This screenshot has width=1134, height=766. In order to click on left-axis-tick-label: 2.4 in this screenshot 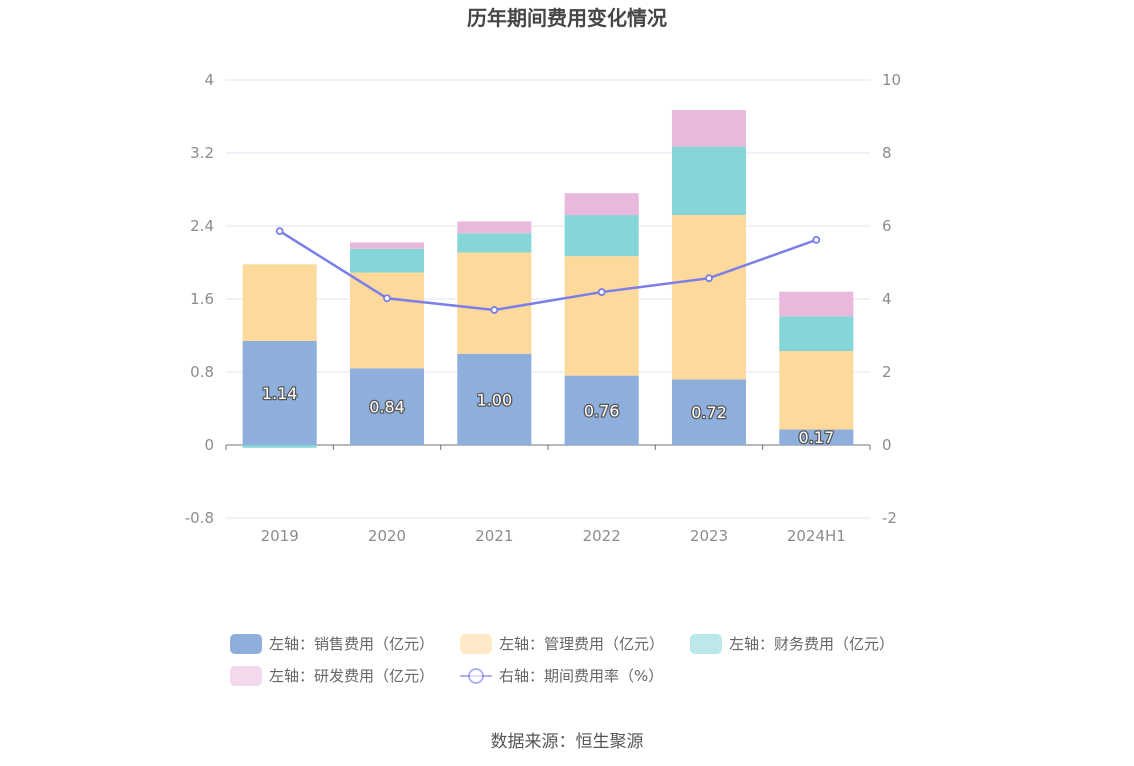, I will do `click(202, 226)`.